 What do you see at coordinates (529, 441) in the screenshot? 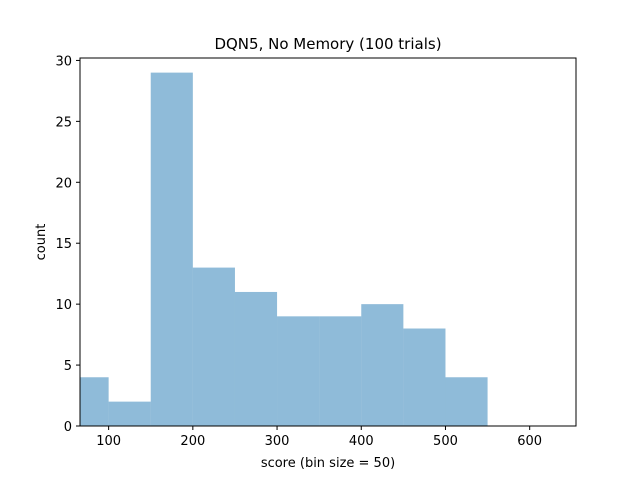
I see `x-tick-label: 600` at bounding box center [529, 441].